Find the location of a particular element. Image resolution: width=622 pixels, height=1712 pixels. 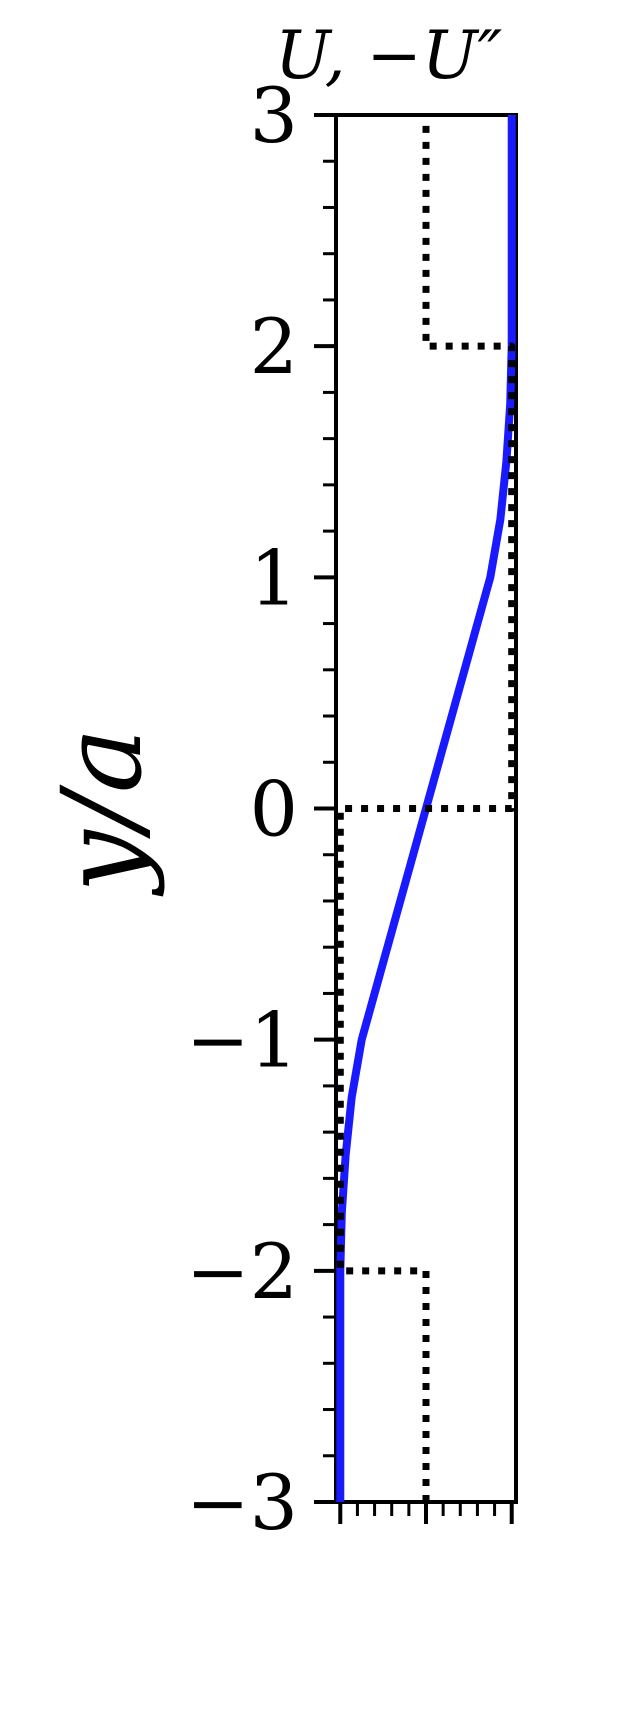

y-tick-label: 3 is located at coordinates (274, 115).